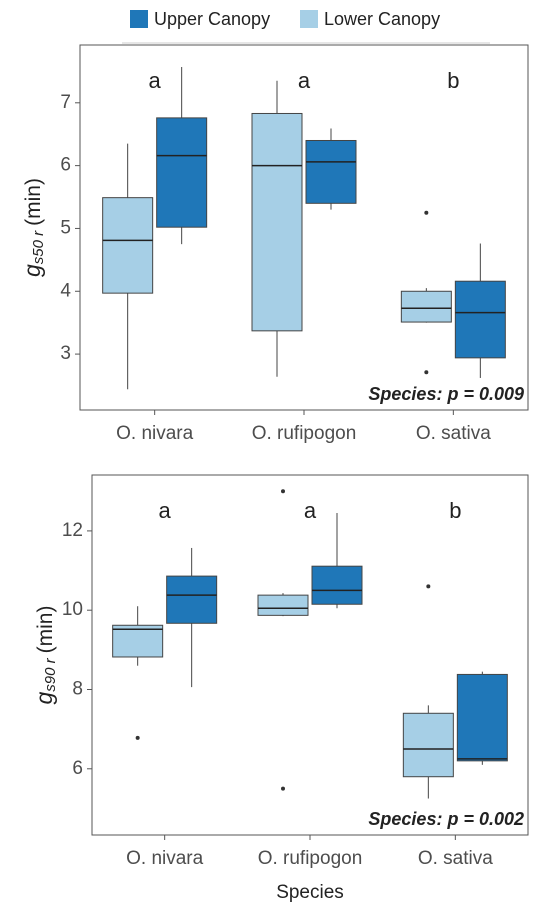  I want to click on y-tick-label: 10, so click(72, 609).